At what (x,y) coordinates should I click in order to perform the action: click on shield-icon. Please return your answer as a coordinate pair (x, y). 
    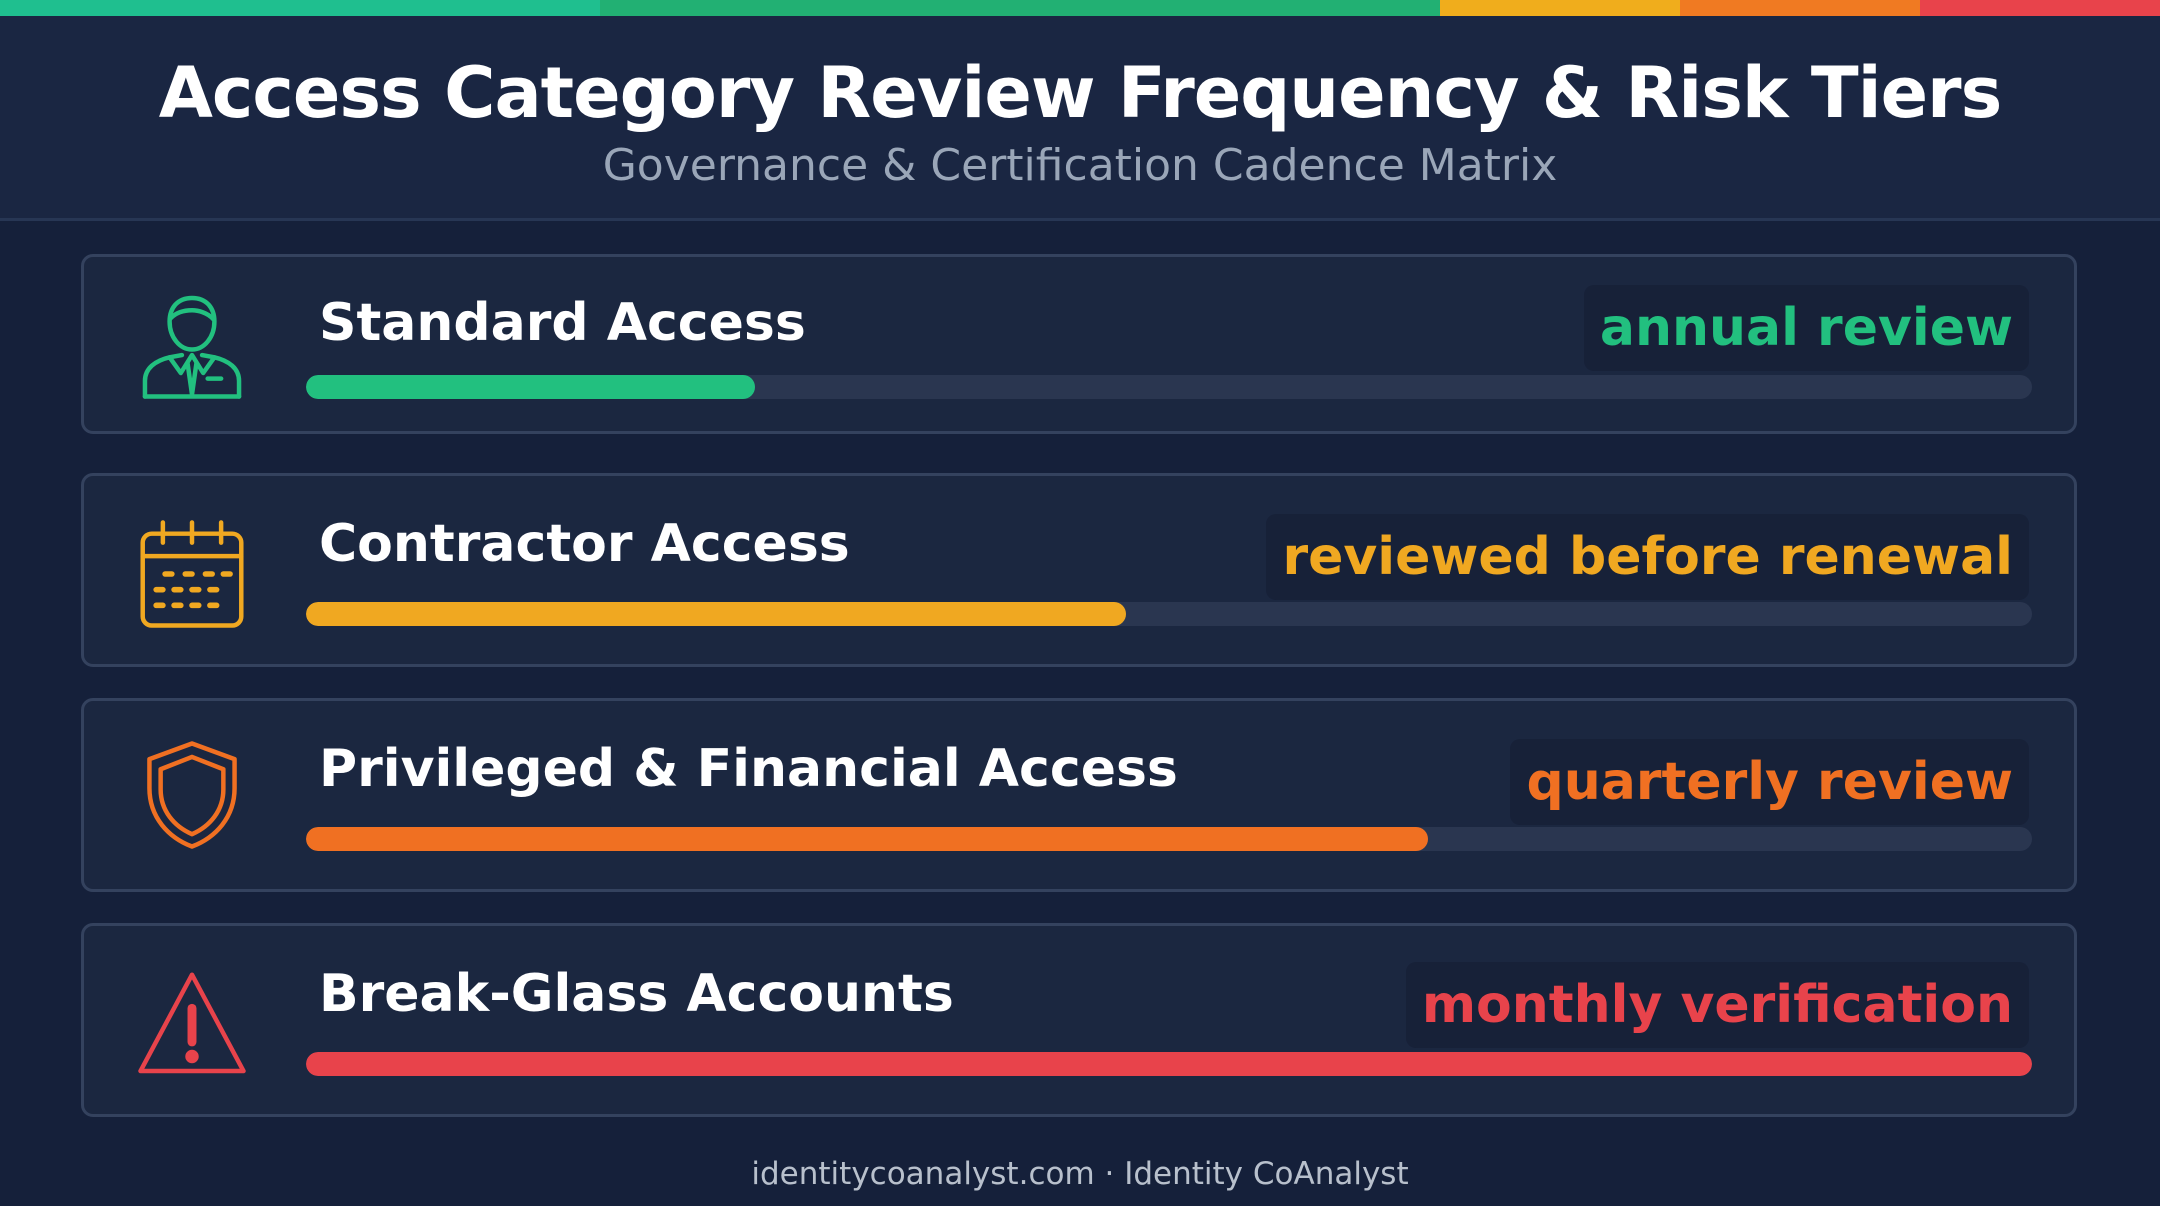
    Looking at the image, I should click on (192, 795).